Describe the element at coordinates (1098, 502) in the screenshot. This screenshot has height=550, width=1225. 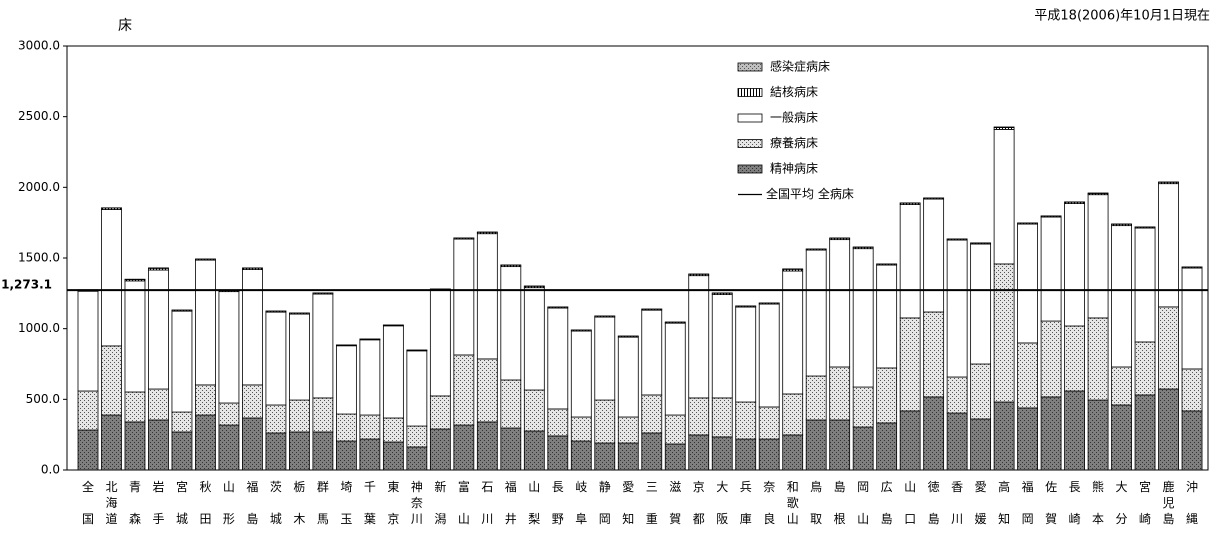
I see `x-tick-label: 熊本` at that location.